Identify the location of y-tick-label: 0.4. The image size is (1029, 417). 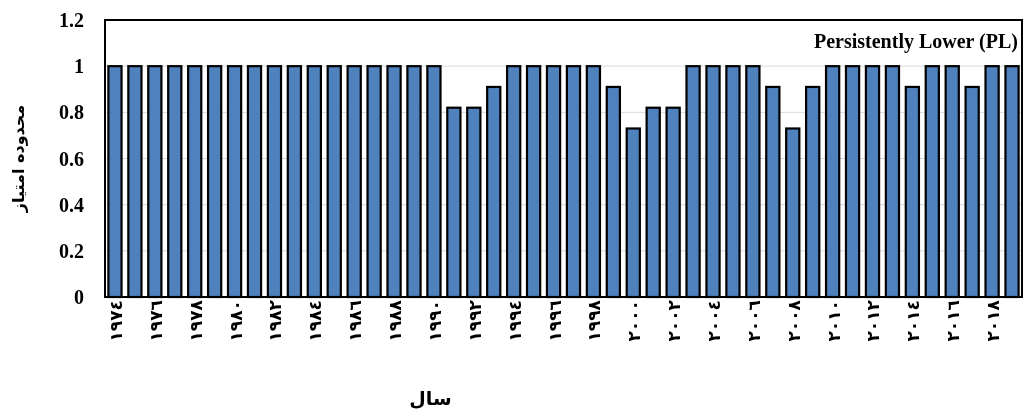
(71, 204).